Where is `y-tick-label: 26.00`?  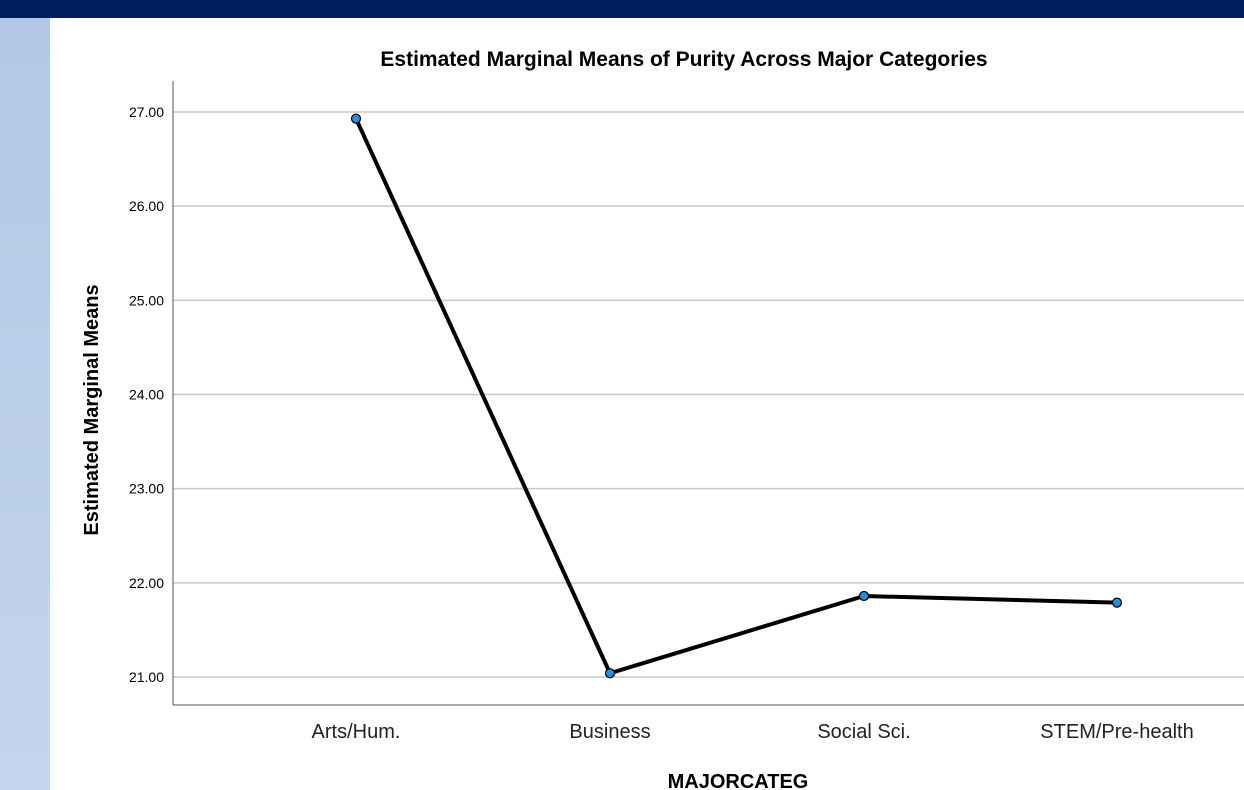
y-tick-label: 26.00 is located at coordinates (146, 206).